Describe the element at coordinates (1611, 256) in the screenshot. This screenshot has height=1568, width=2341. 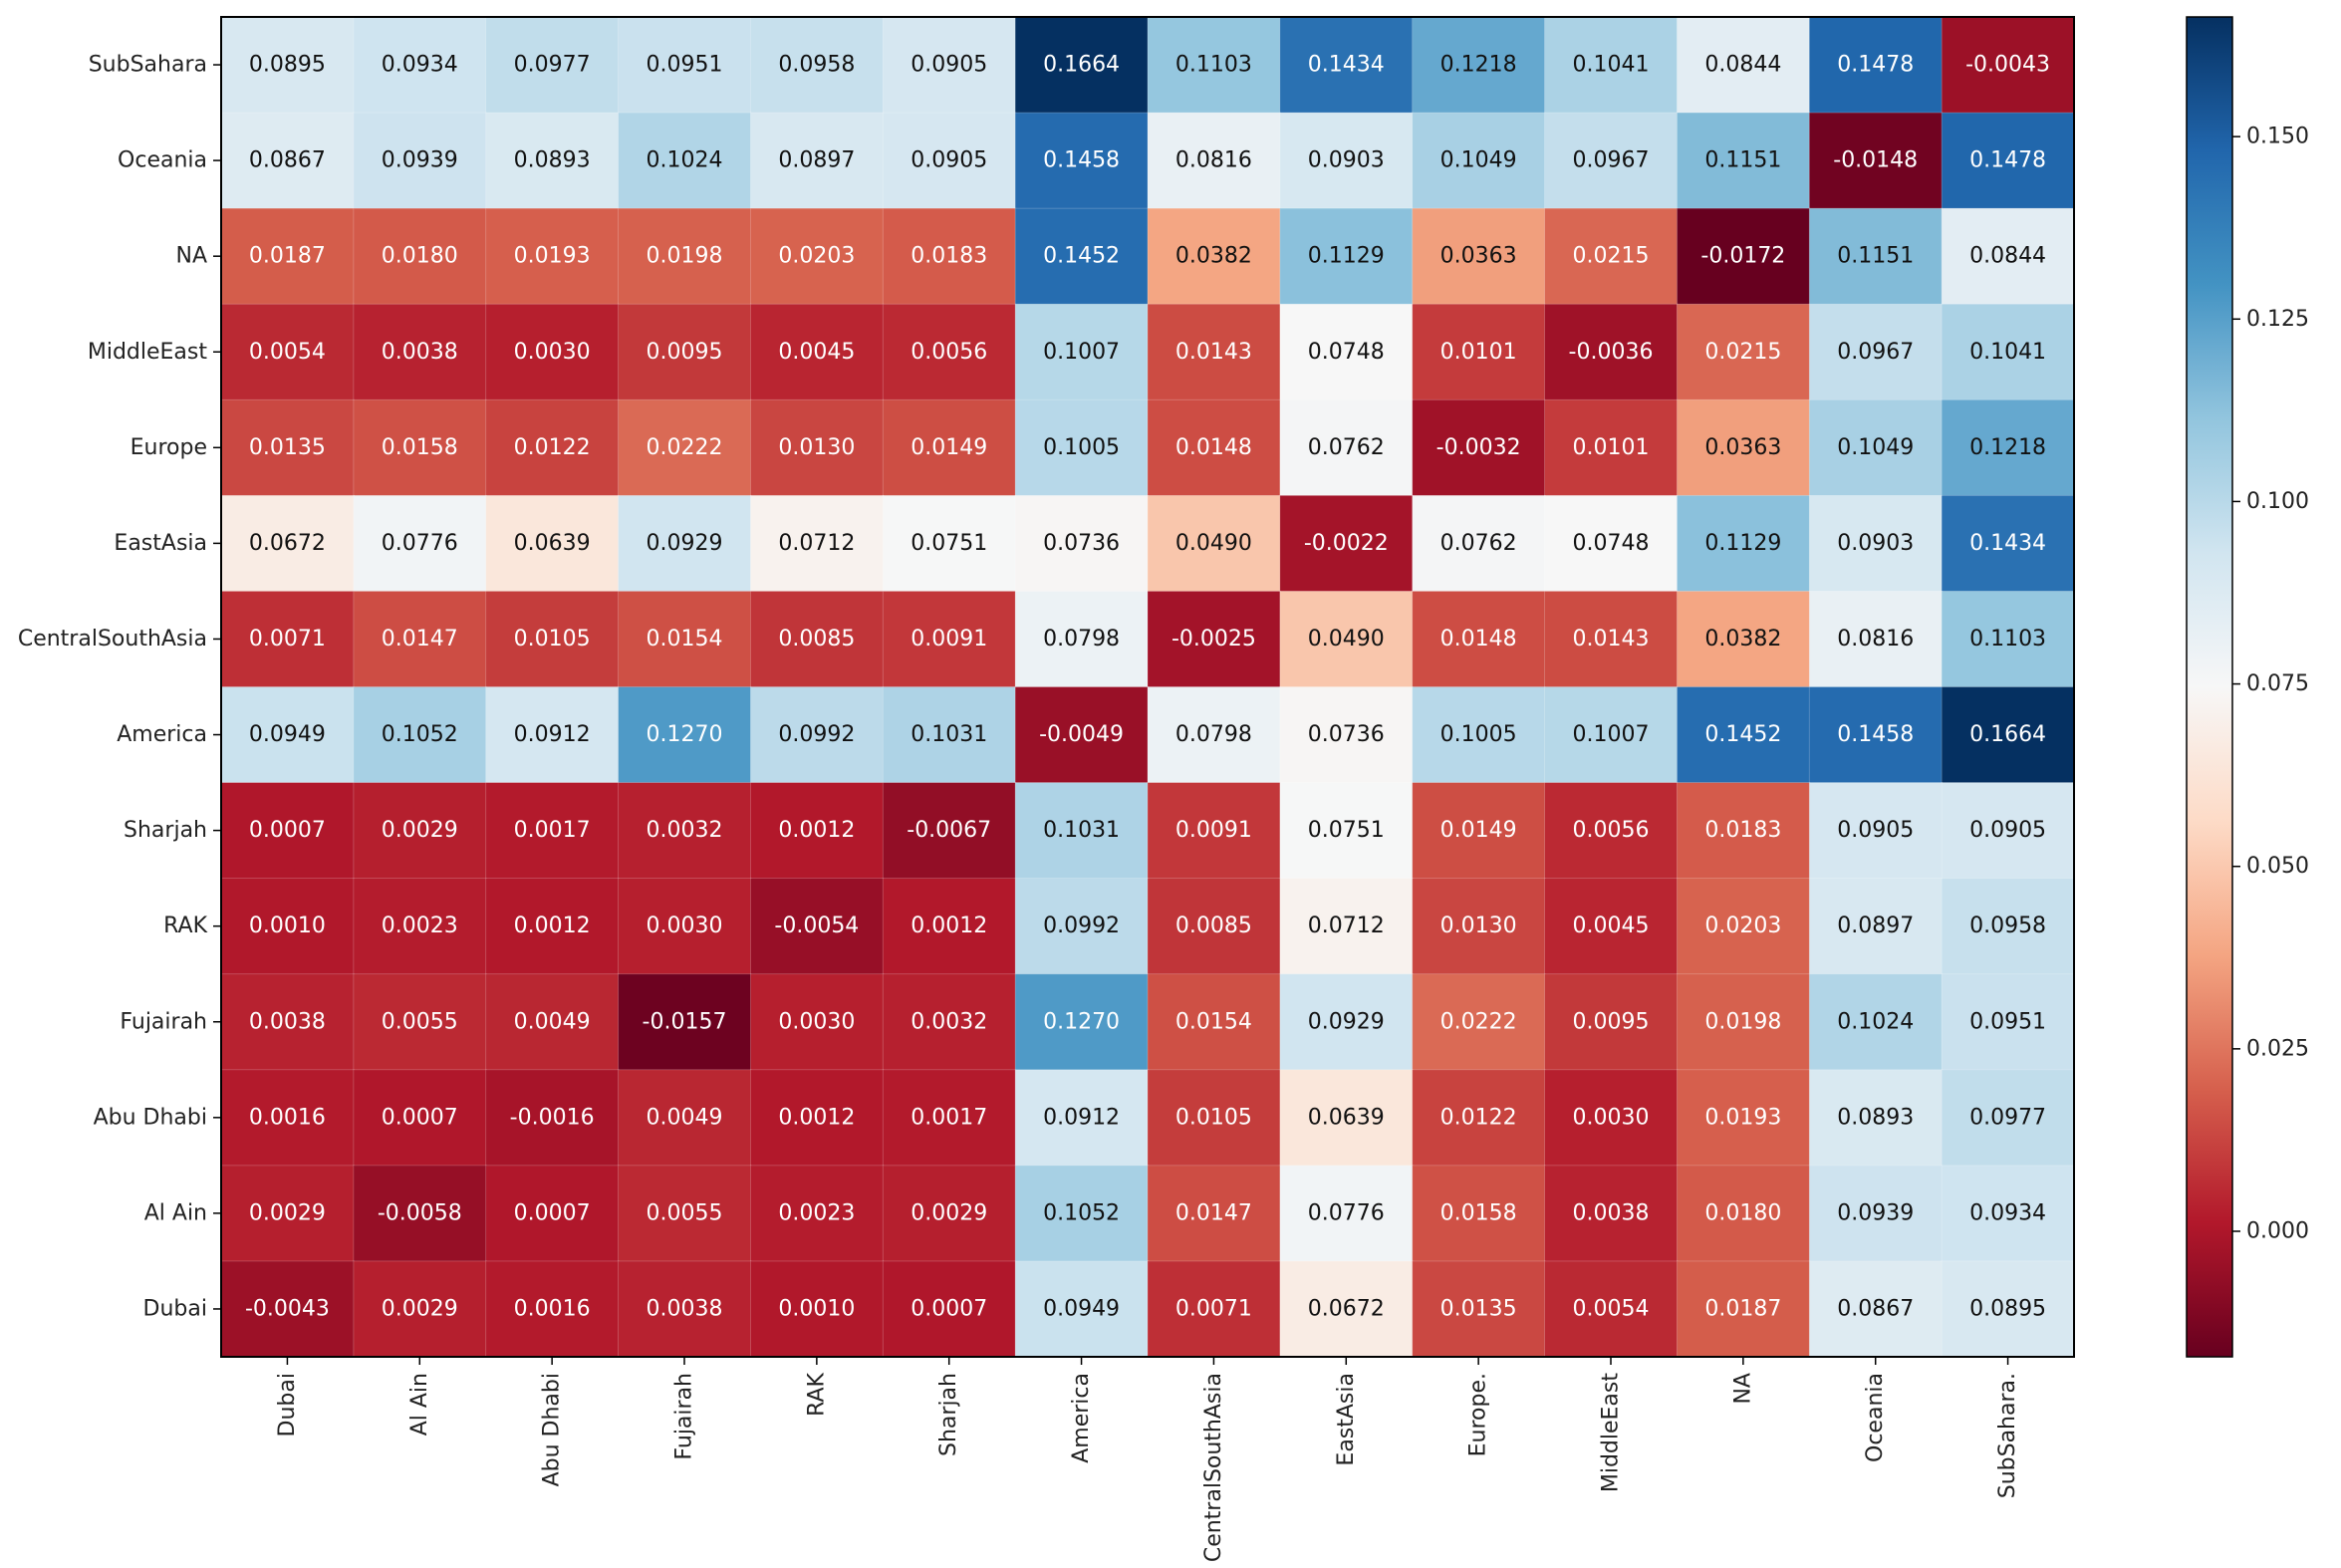
I see `cell-value-label: 0.0215` at that location.